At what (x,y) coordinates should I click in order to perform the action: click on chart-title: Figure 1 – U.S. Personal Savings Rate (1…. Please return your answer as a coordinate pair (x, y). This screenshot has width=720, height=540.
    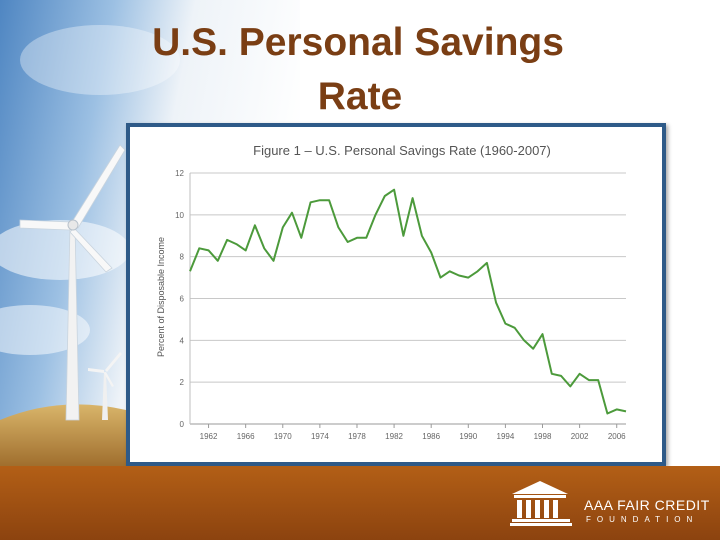
    Looking at the image, I should click on (402, 150).